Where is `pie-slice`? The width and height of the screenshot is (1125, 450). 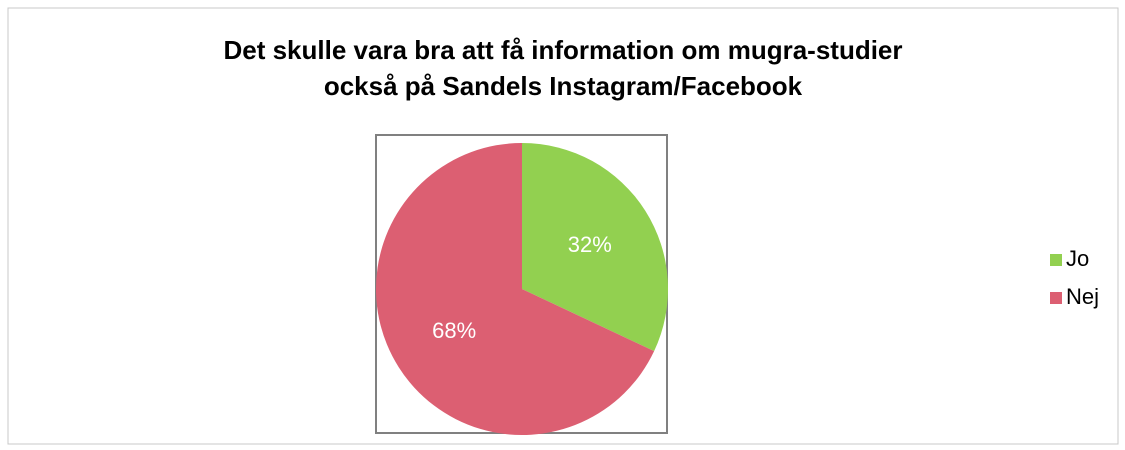 pie-slice is located at coordinates (595, 247).